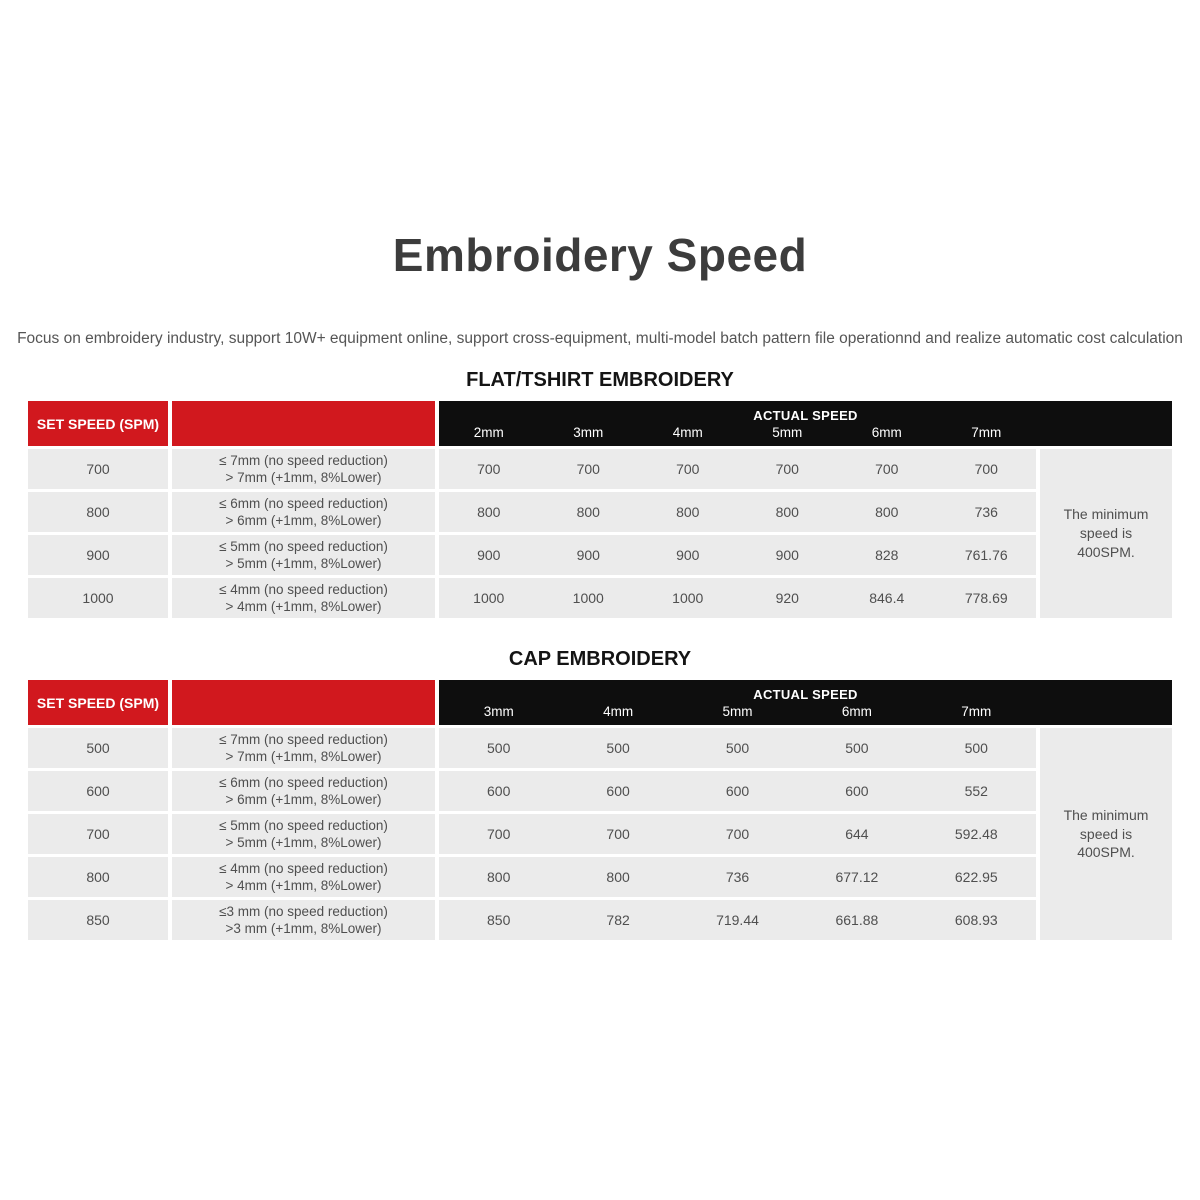  I want to click on speed-values-row: 700 700 700 644 592.48, so click(737, 834).